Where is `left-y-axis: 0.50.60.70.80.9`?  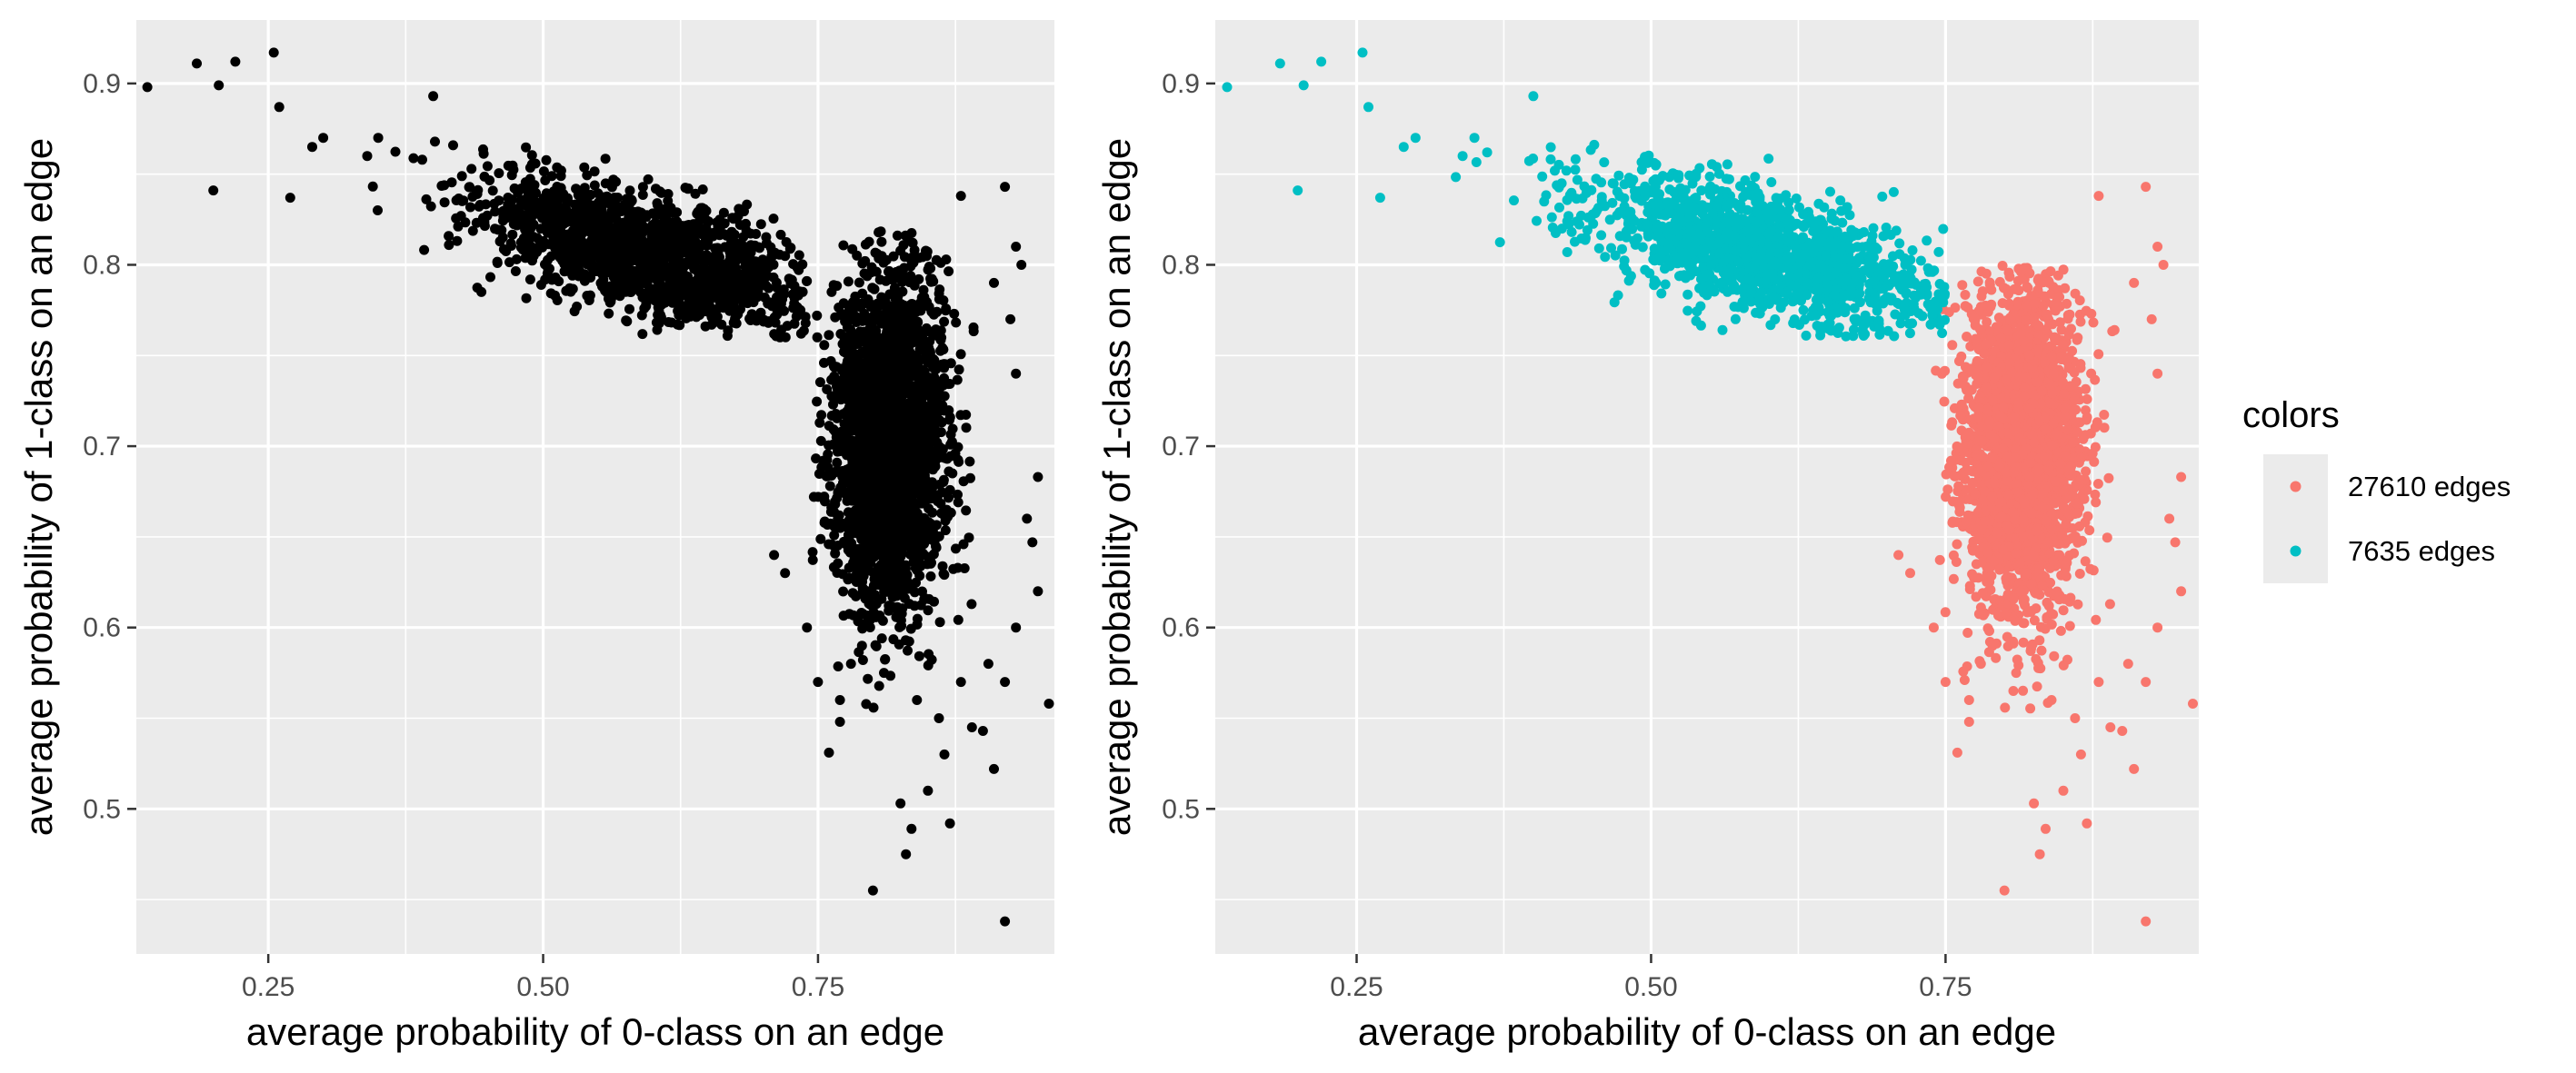 left-y-axis: 0.50.60.70.80.9 is located at coordinates (109, 447).